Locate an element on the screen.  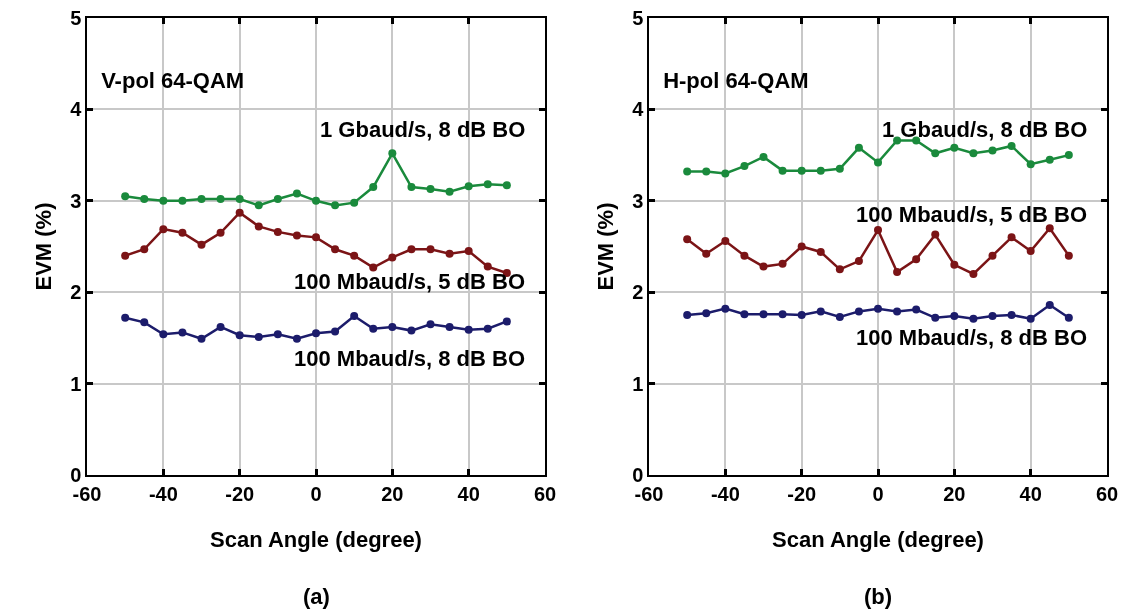
y-tick-label: 1 is located at coordinates (76, 383).